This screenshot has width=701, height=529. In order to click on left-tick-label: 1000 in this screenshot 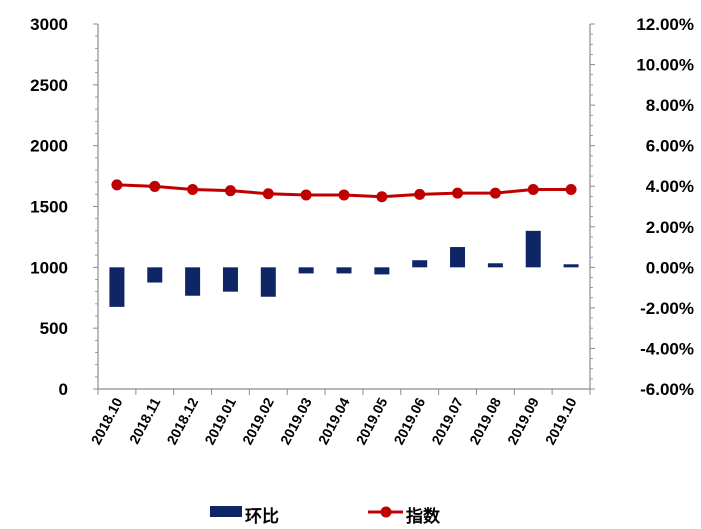, I will do `click(49, 267)`.